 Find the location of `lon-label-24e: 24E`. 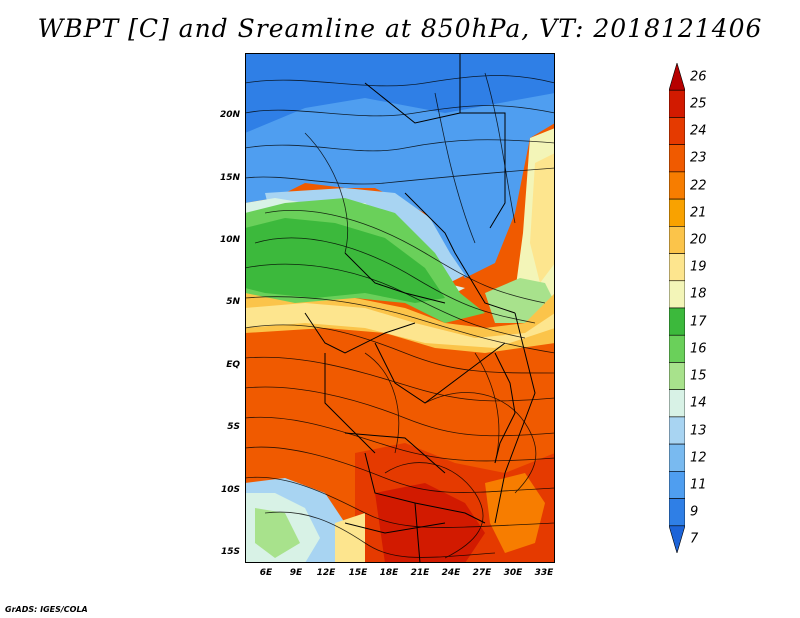

lon-label-24e: 24E is located at coordinates (451, 573).